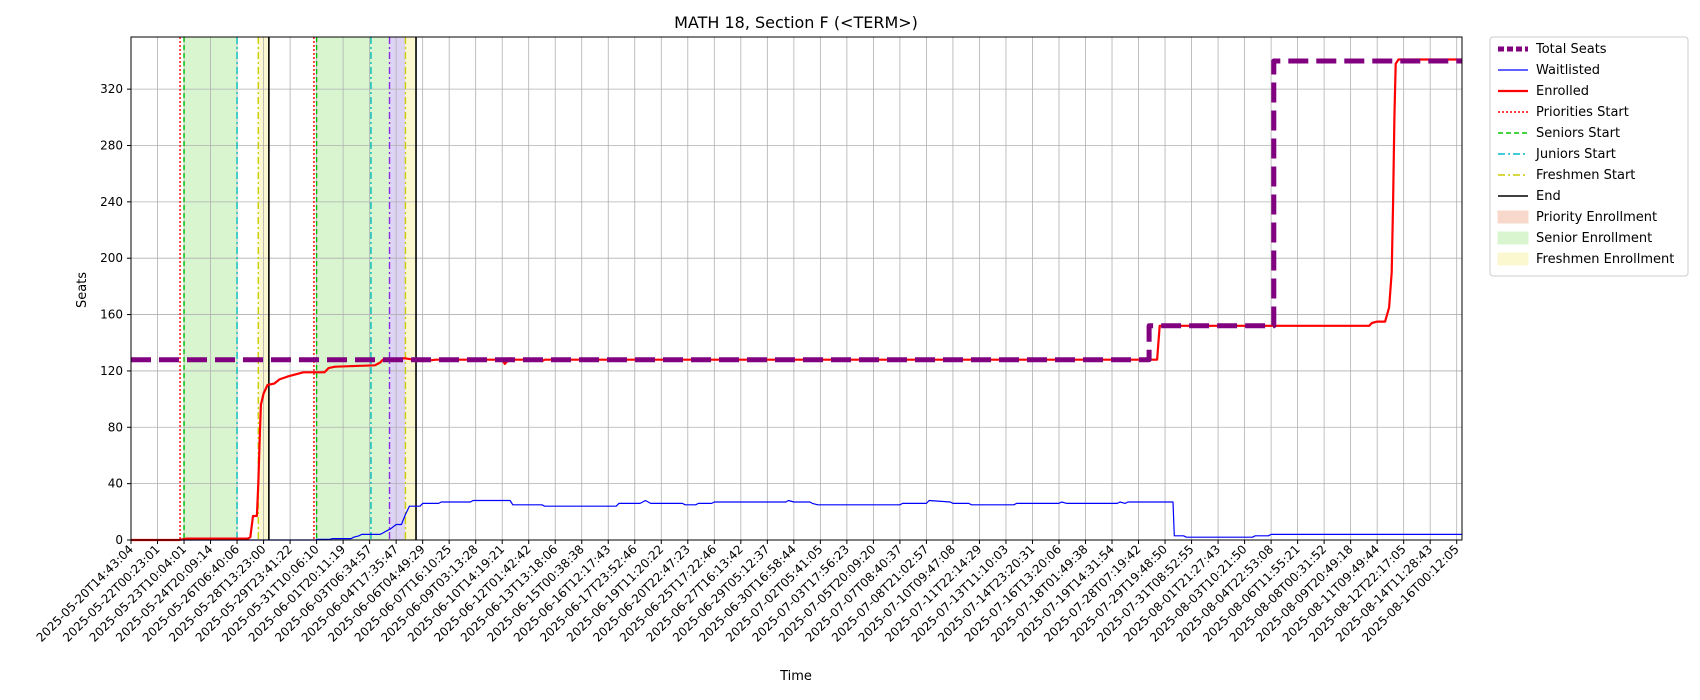 This screenshot has height=700, width=1700. What do you see at coordinates (411, 288) in the screenshot?
I see `band-freshmen-enrollment` at bounding box center [411, 288].